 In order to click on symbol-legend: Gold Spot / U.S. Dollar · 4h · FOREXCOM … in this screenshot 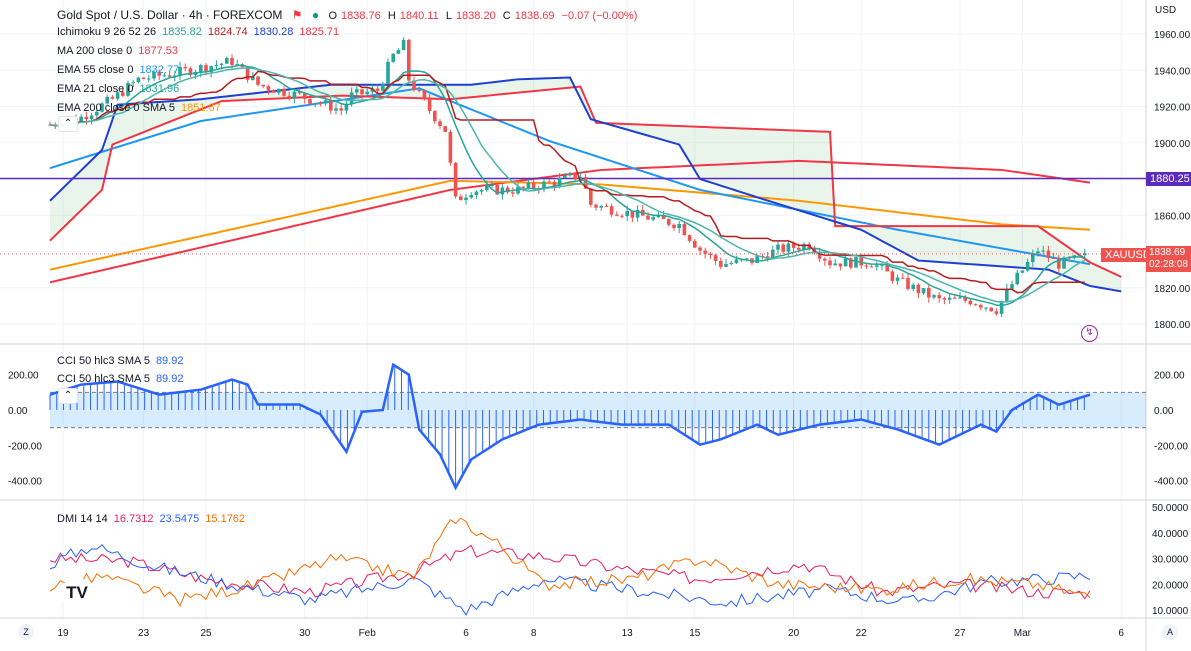, I will do `click(352, 15)`.